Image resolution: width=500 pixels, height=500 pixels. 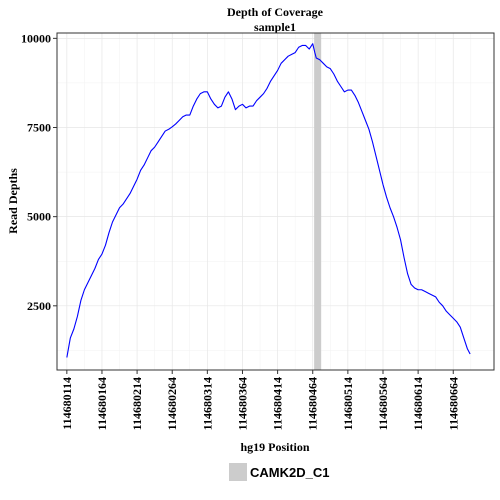 What do you see at coordinates (39, 217) in the screenshot?
I see `y-tick-label: 5000` at bounding box center [39, 217].